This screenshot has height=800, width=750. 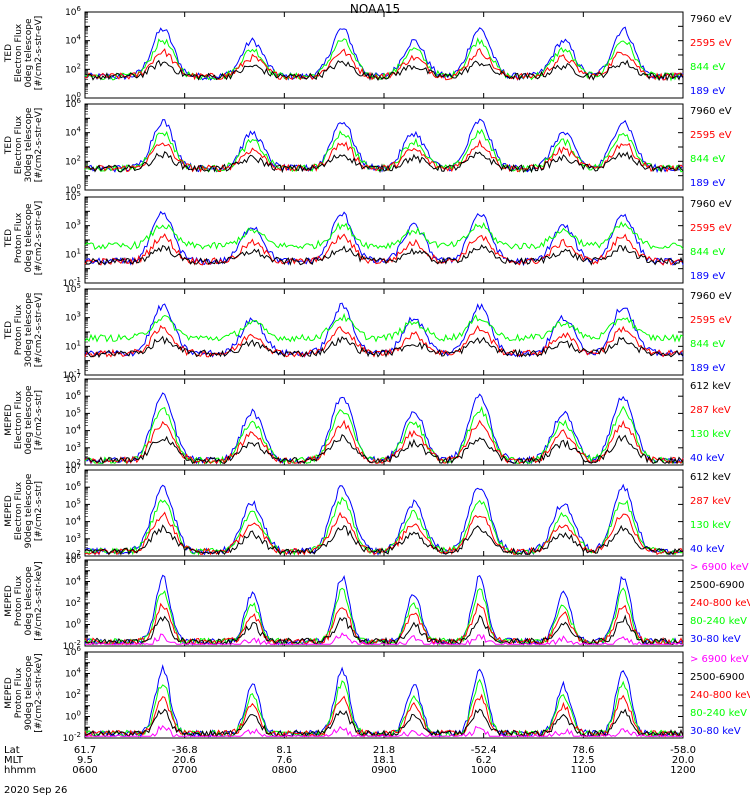 What do you see at coordinates (583, 760) in the screenshot?
I see `x-tick-label-mlt: 12.5` at bounding box center [583, 760].